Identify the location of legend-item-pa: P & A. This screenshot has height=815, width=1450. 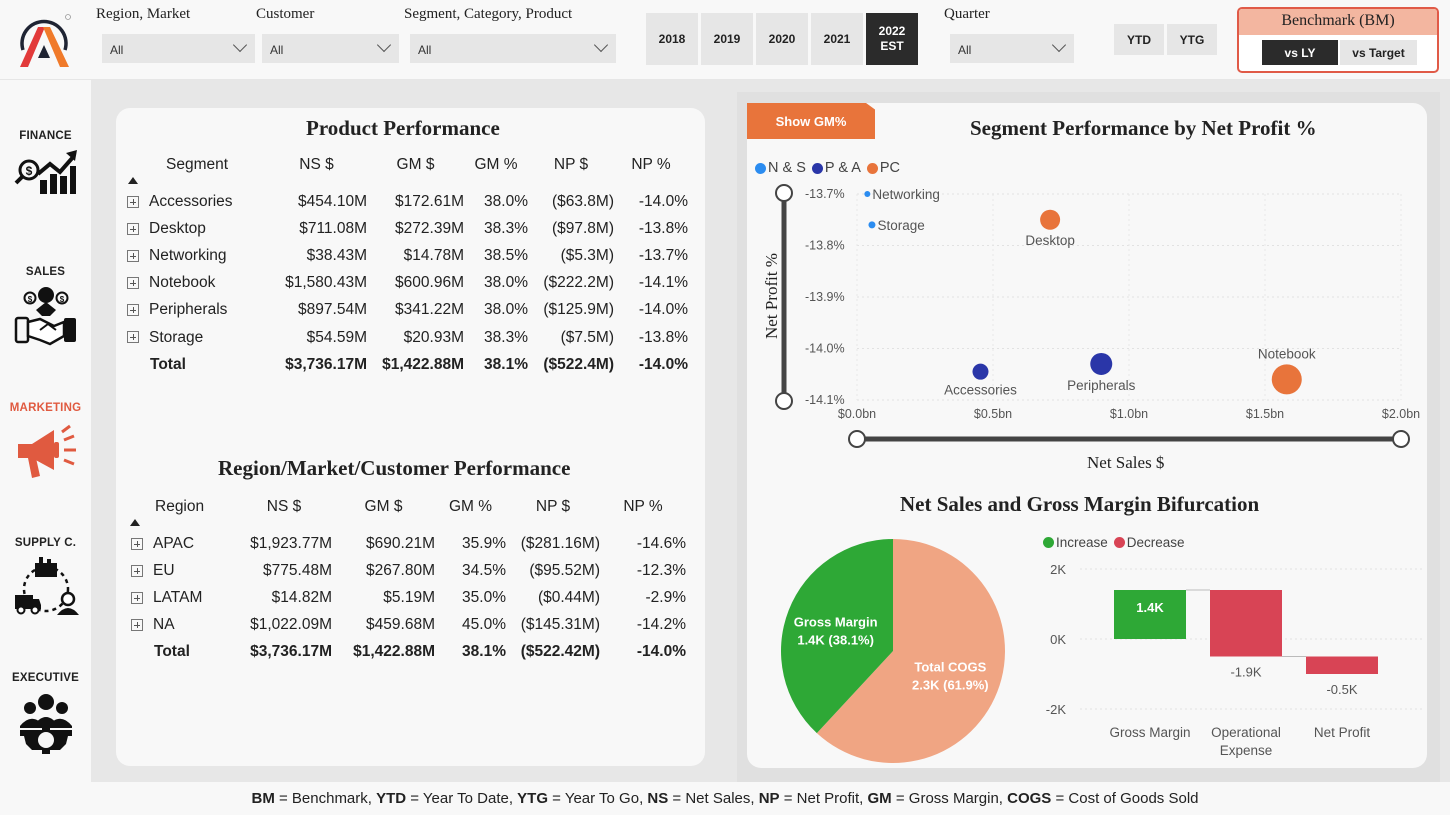
(836, 168).